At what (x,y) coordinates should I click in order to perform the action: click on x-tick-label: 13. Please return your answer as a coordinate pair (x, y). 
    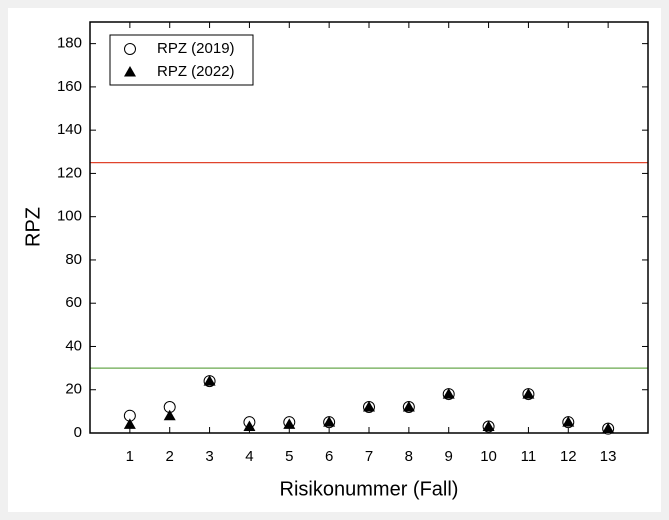
    Looking at the image, I should click on (608, 456).